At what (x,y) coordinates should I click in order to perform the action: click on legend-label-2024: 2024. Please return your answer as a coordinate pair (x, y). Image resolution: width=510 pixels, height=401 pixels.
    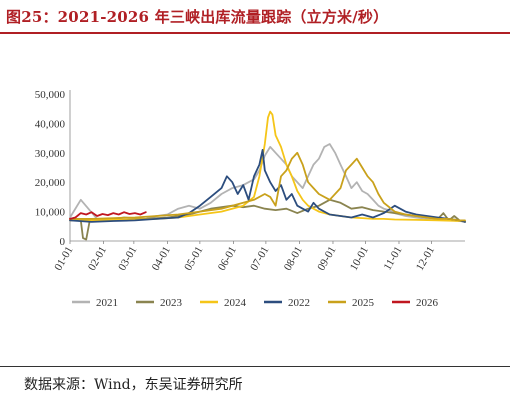
    Looking at the image, I should click on (235, 303).